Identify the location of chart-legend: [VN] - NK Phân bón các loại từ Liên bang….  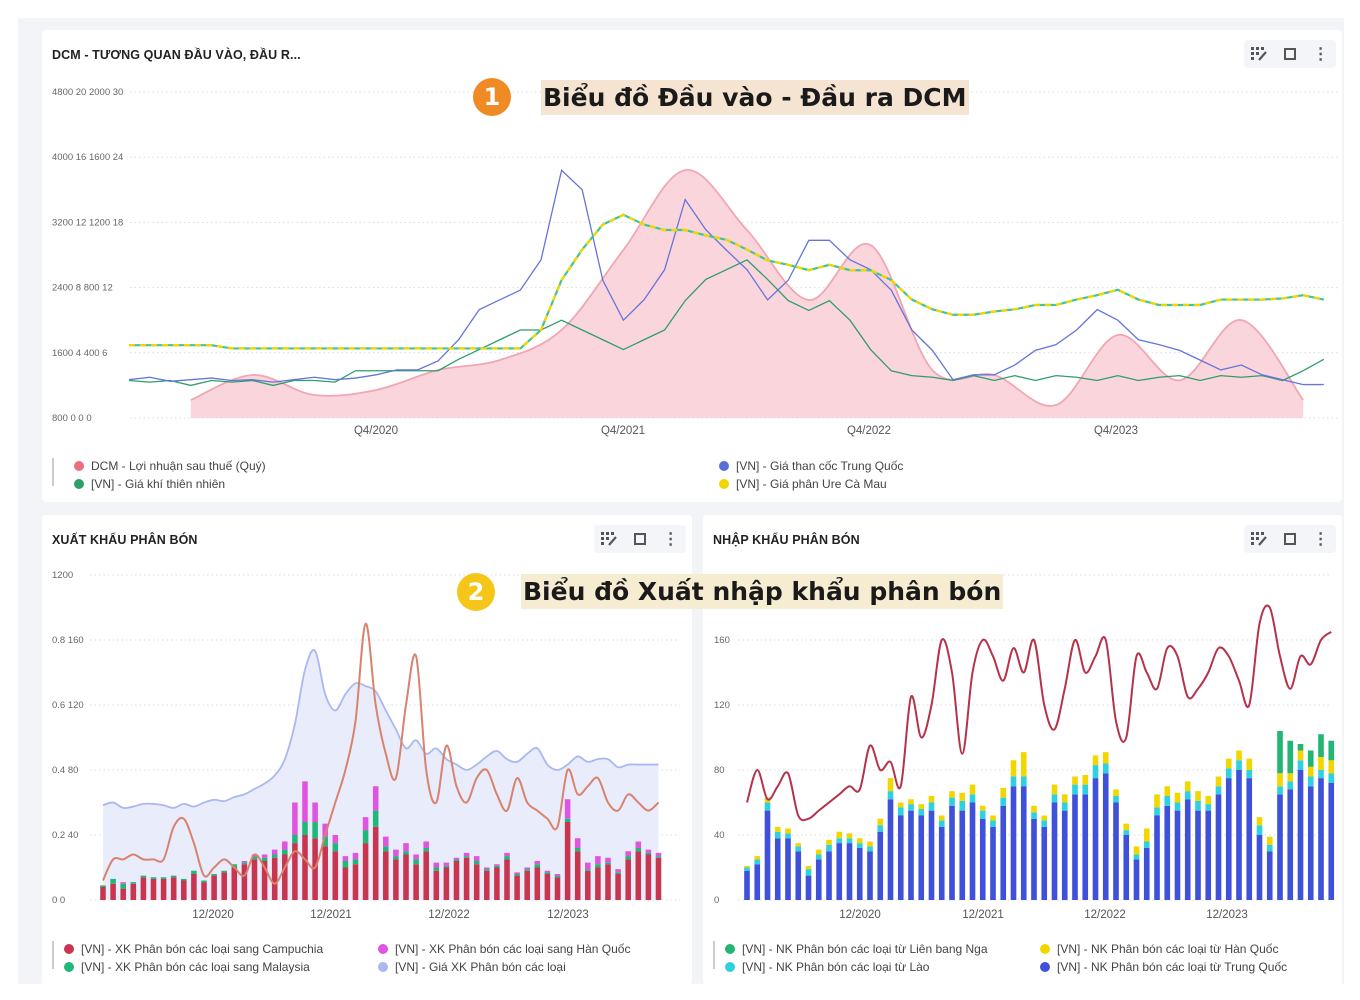
(1023, 959).